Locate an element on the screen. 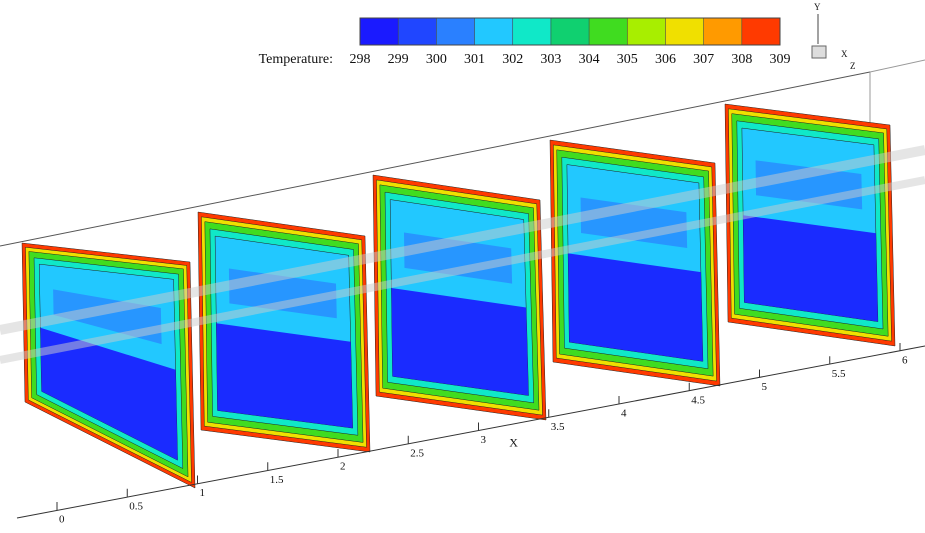 This screenshot has width=925, height=533. colorbar-tick-label: 300 is located at coordinates (436, 59).